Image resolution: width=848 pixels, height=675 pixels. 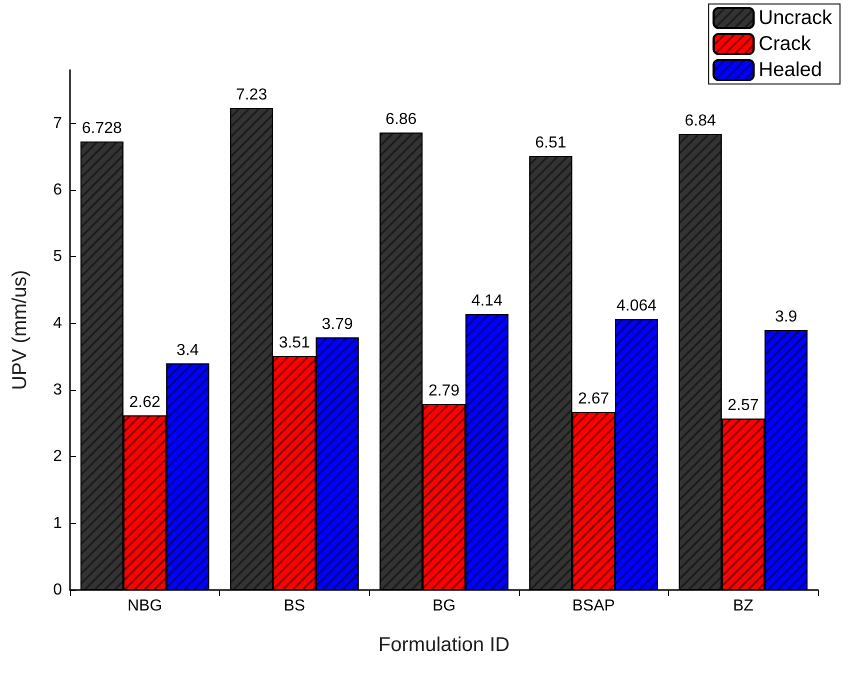 I want to click on y-tick-label: 1, so click(x=57, y=523).